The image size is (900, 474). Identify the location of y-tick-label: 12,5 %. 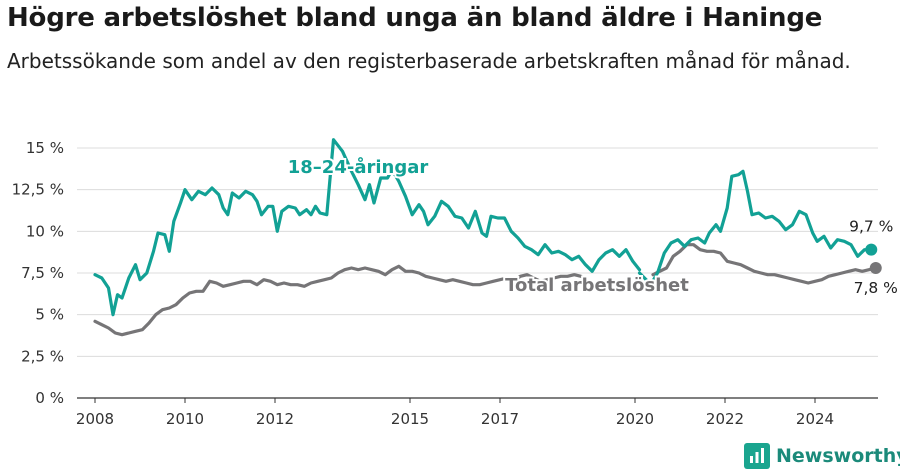
(38, 190).